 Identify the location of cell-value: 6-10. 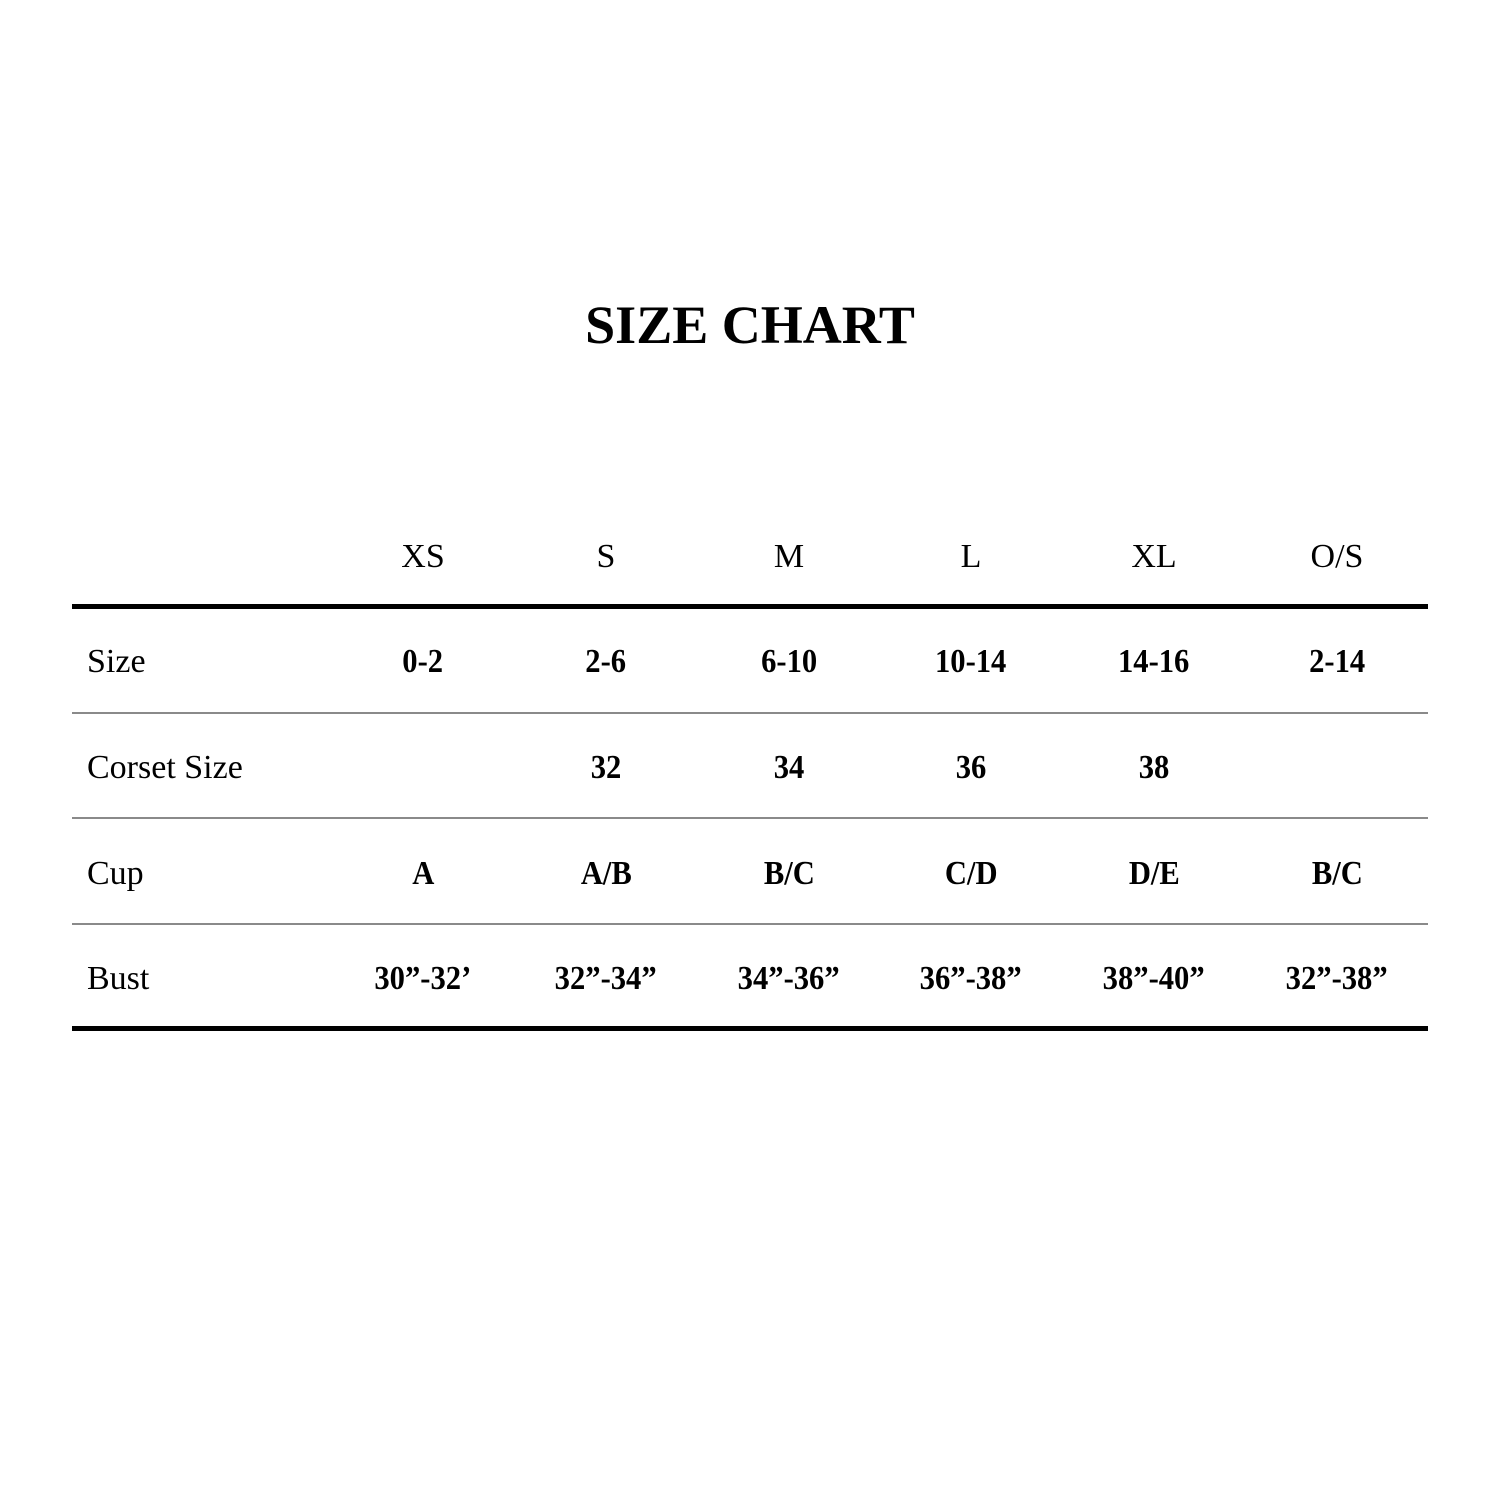
(789, 661).